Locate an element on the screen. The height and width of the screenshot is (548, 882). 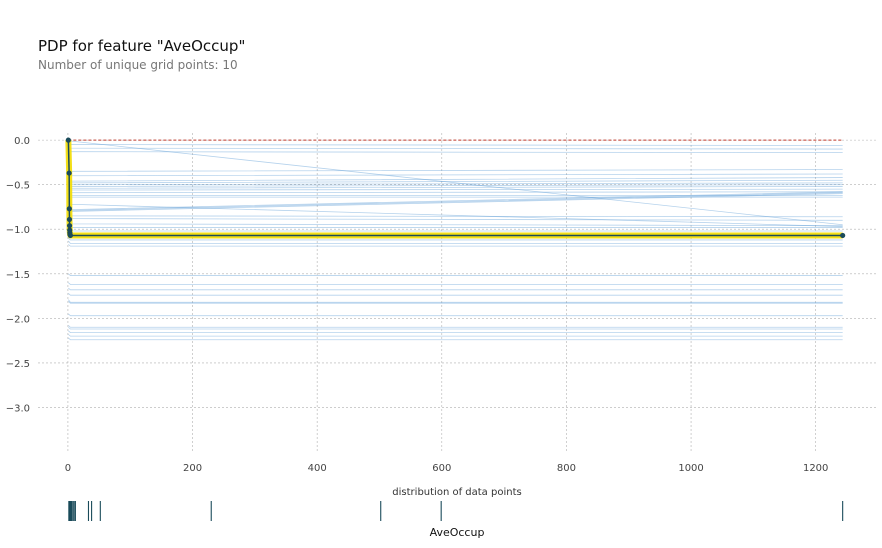
y-tick-label: −3.0 is located at coordinates (18, 408).